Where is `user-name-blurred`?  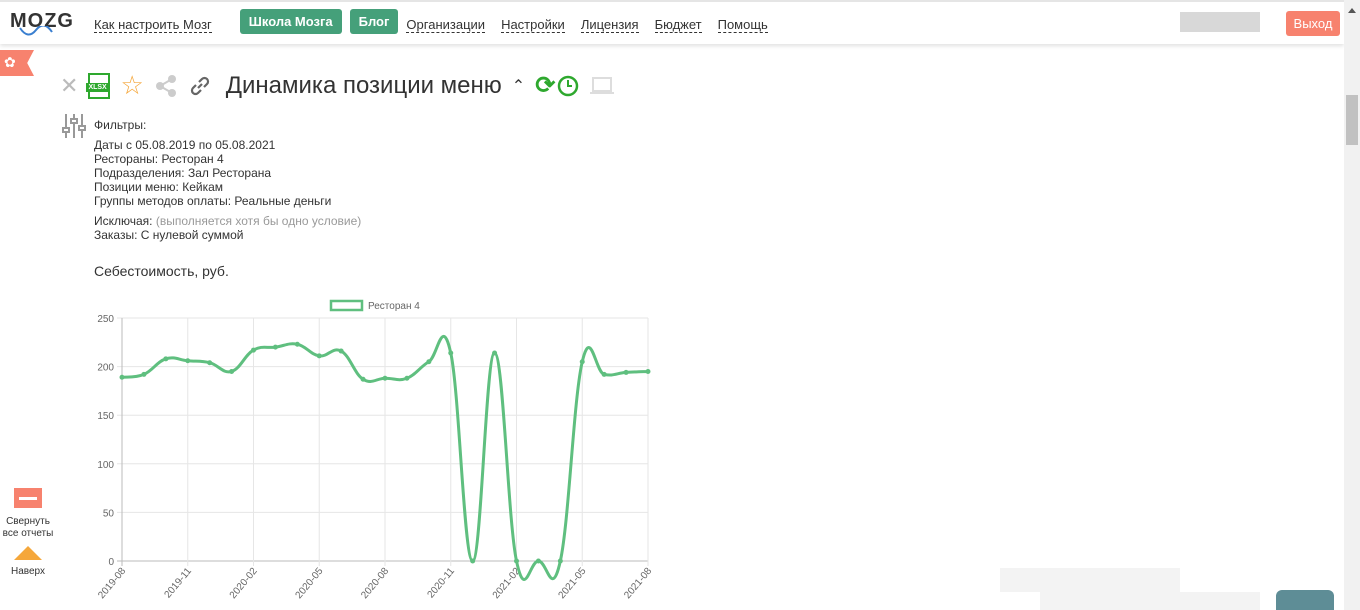 user-name-blurred is located at coordinates (1220, 22).